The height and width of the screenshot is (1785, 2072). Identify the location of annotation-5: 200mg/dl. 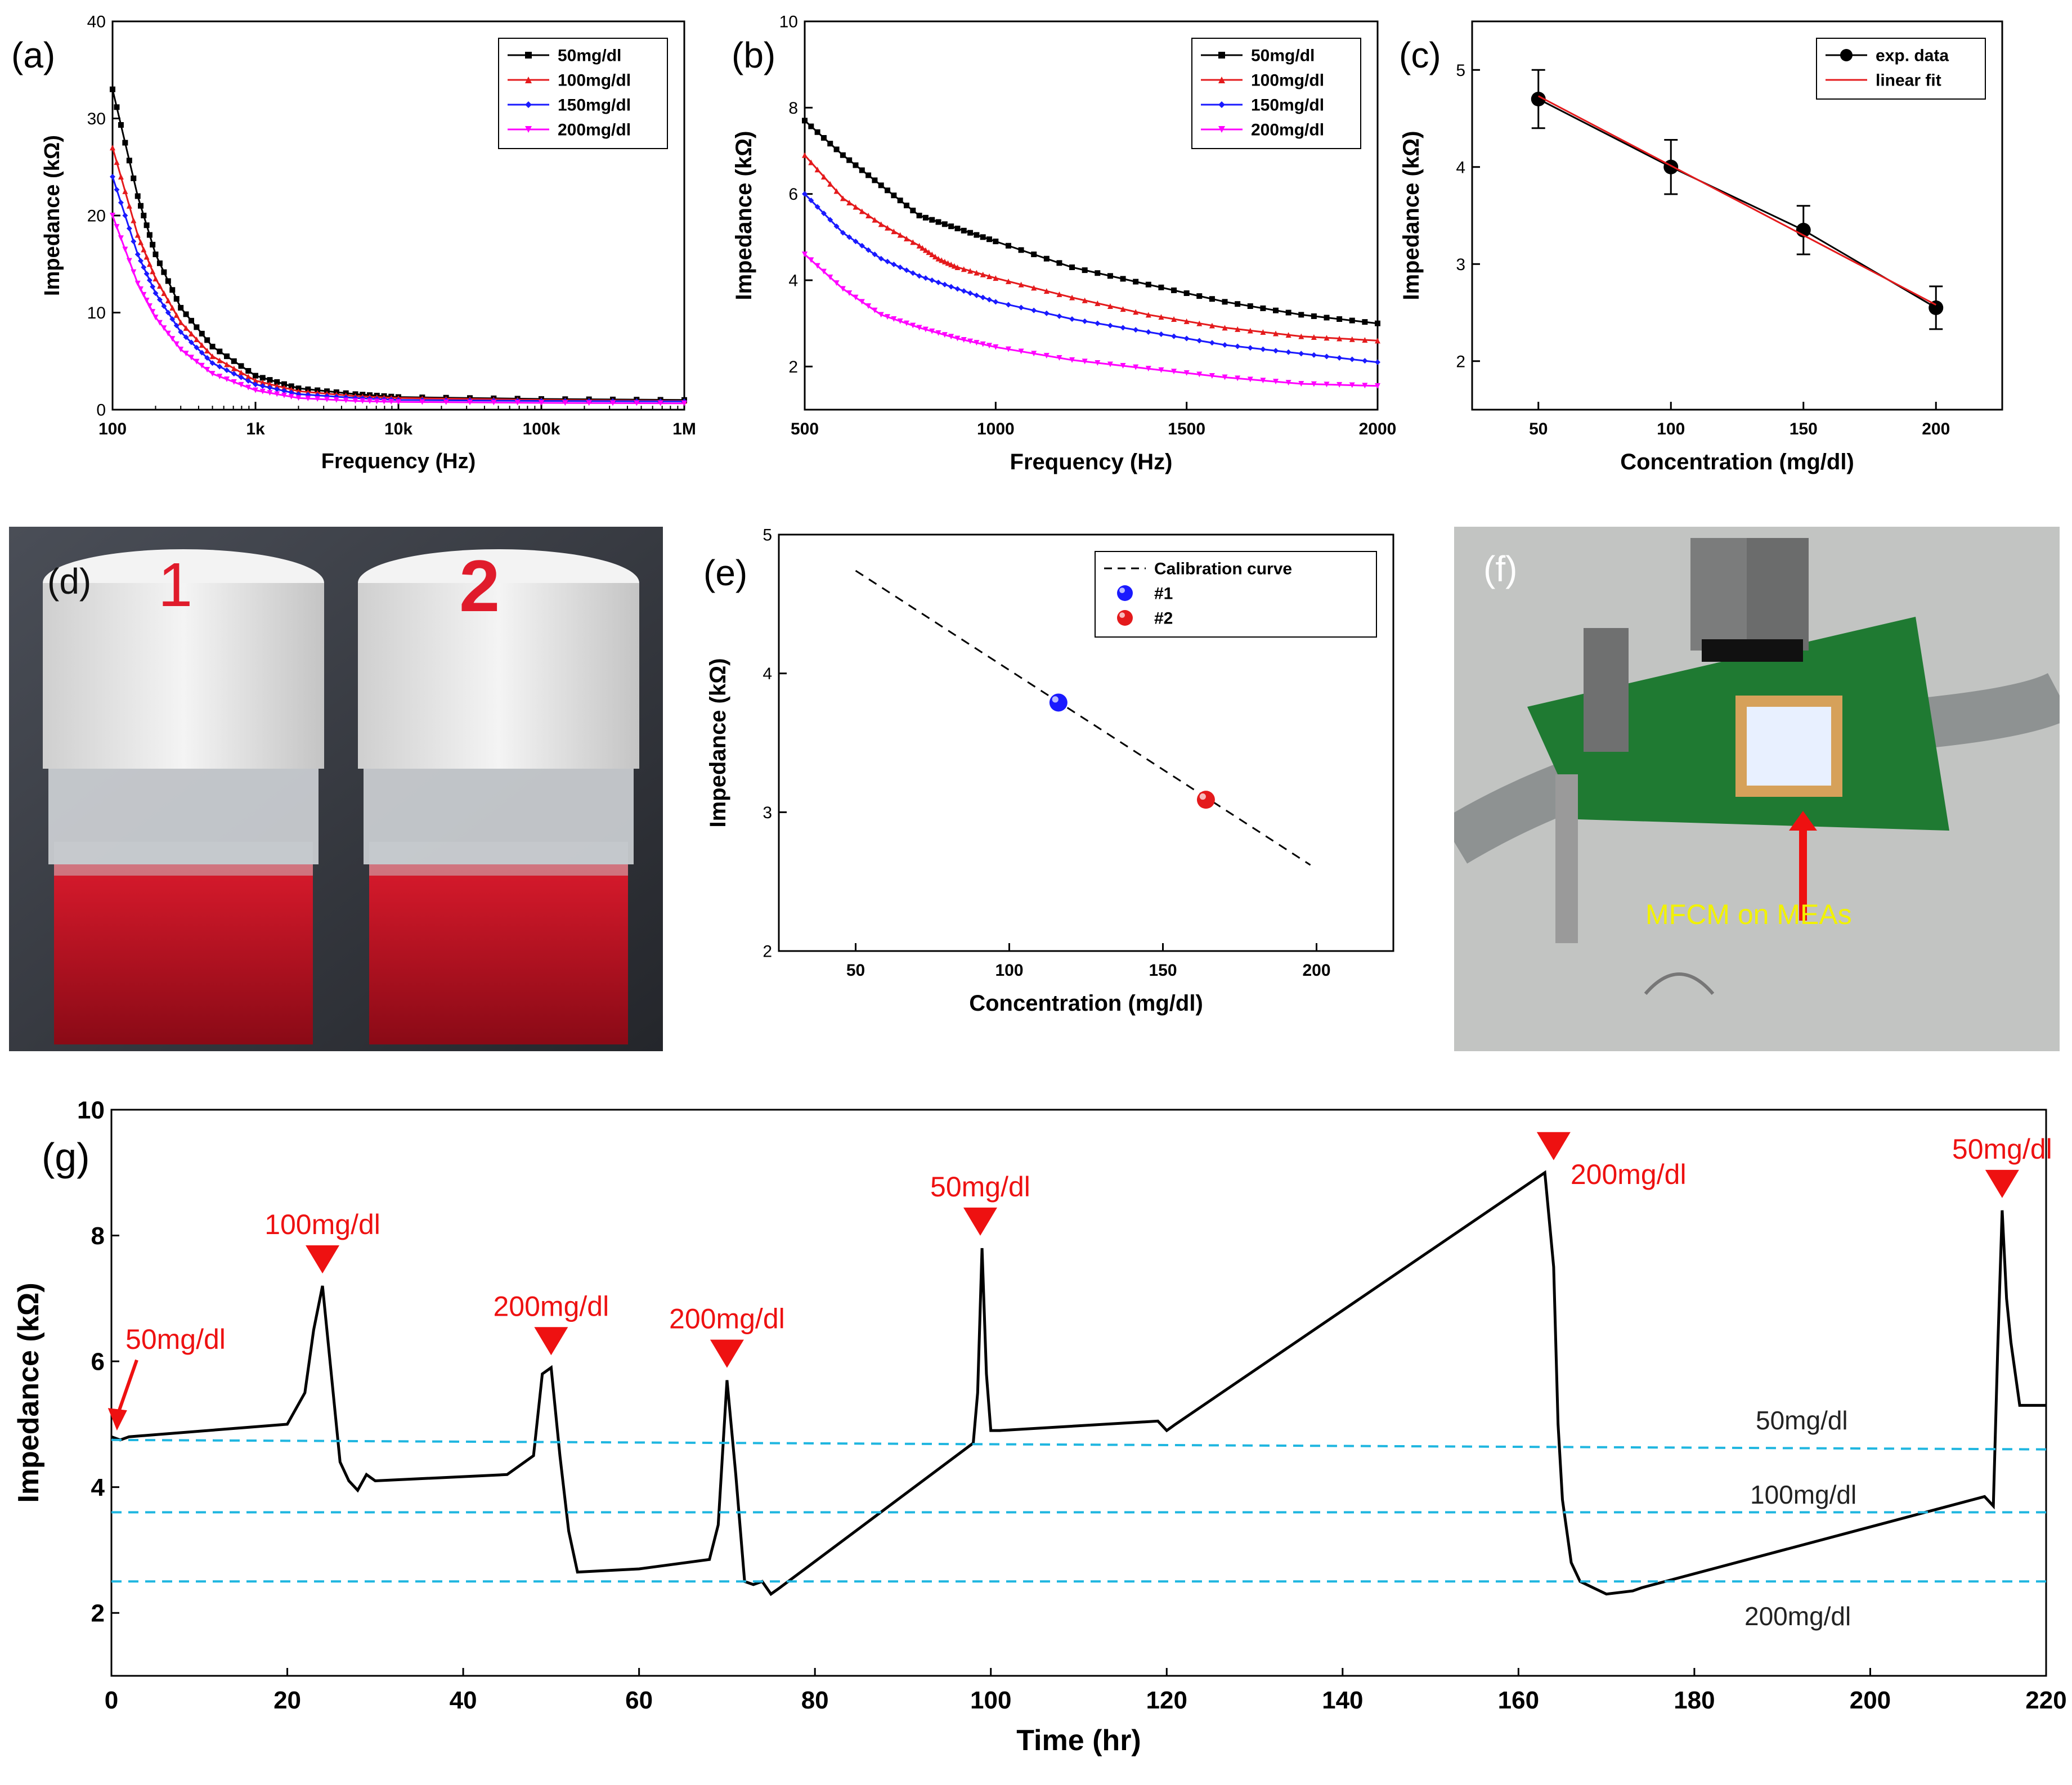
(1612, 1161).